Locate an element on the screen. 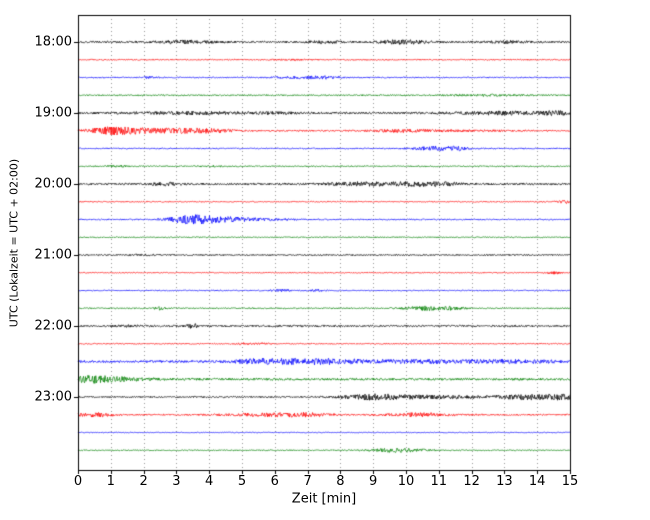 The height and width of the screenshot is (520, 650). x-tick-label: 12 is located at coordinates (471, 481).